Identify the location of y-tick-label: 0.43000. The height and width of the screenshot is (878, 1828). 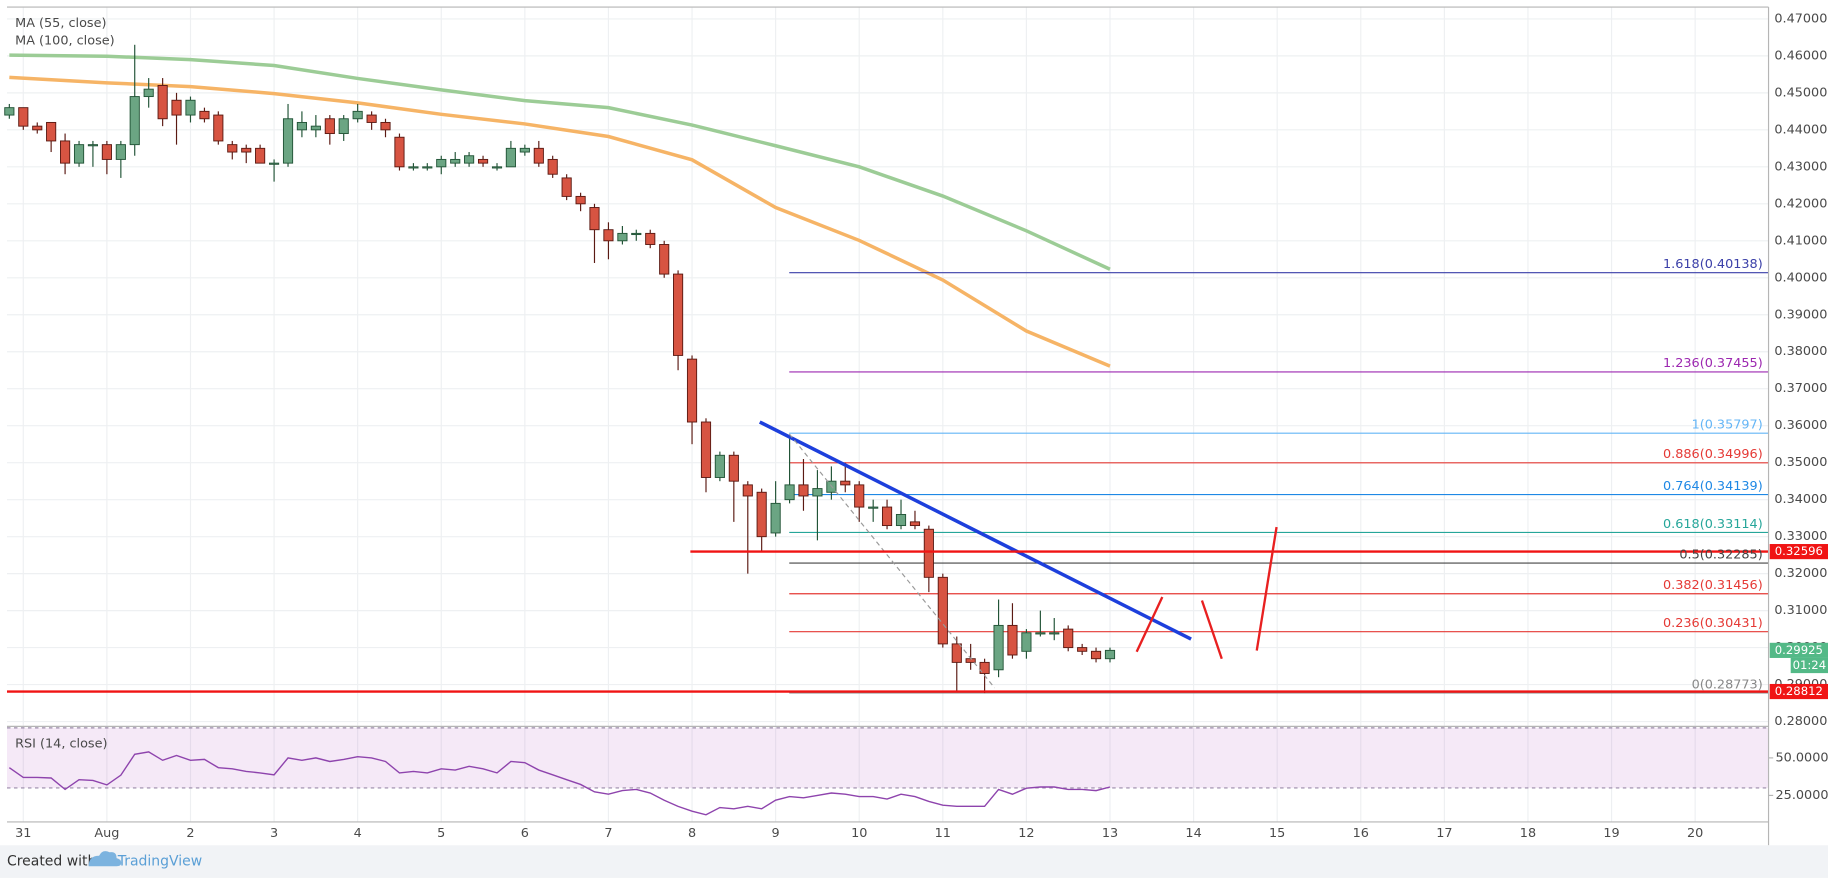
(1800, 166).